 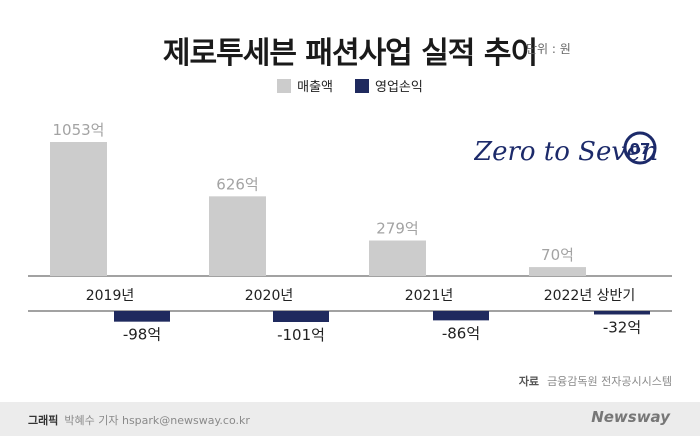 I want to click on operating-profit-value-label: -98억, so click(x=142, y=335).